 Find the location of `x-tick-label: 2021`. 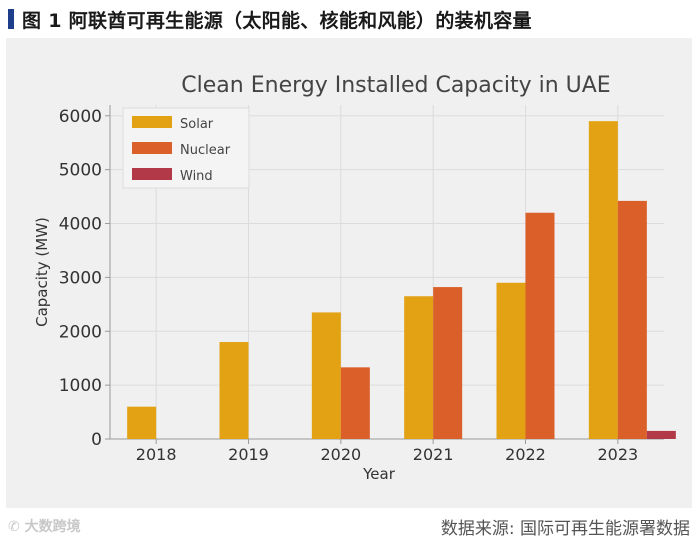

x-tick-label: 2021 is located at coordinates (433, 454).